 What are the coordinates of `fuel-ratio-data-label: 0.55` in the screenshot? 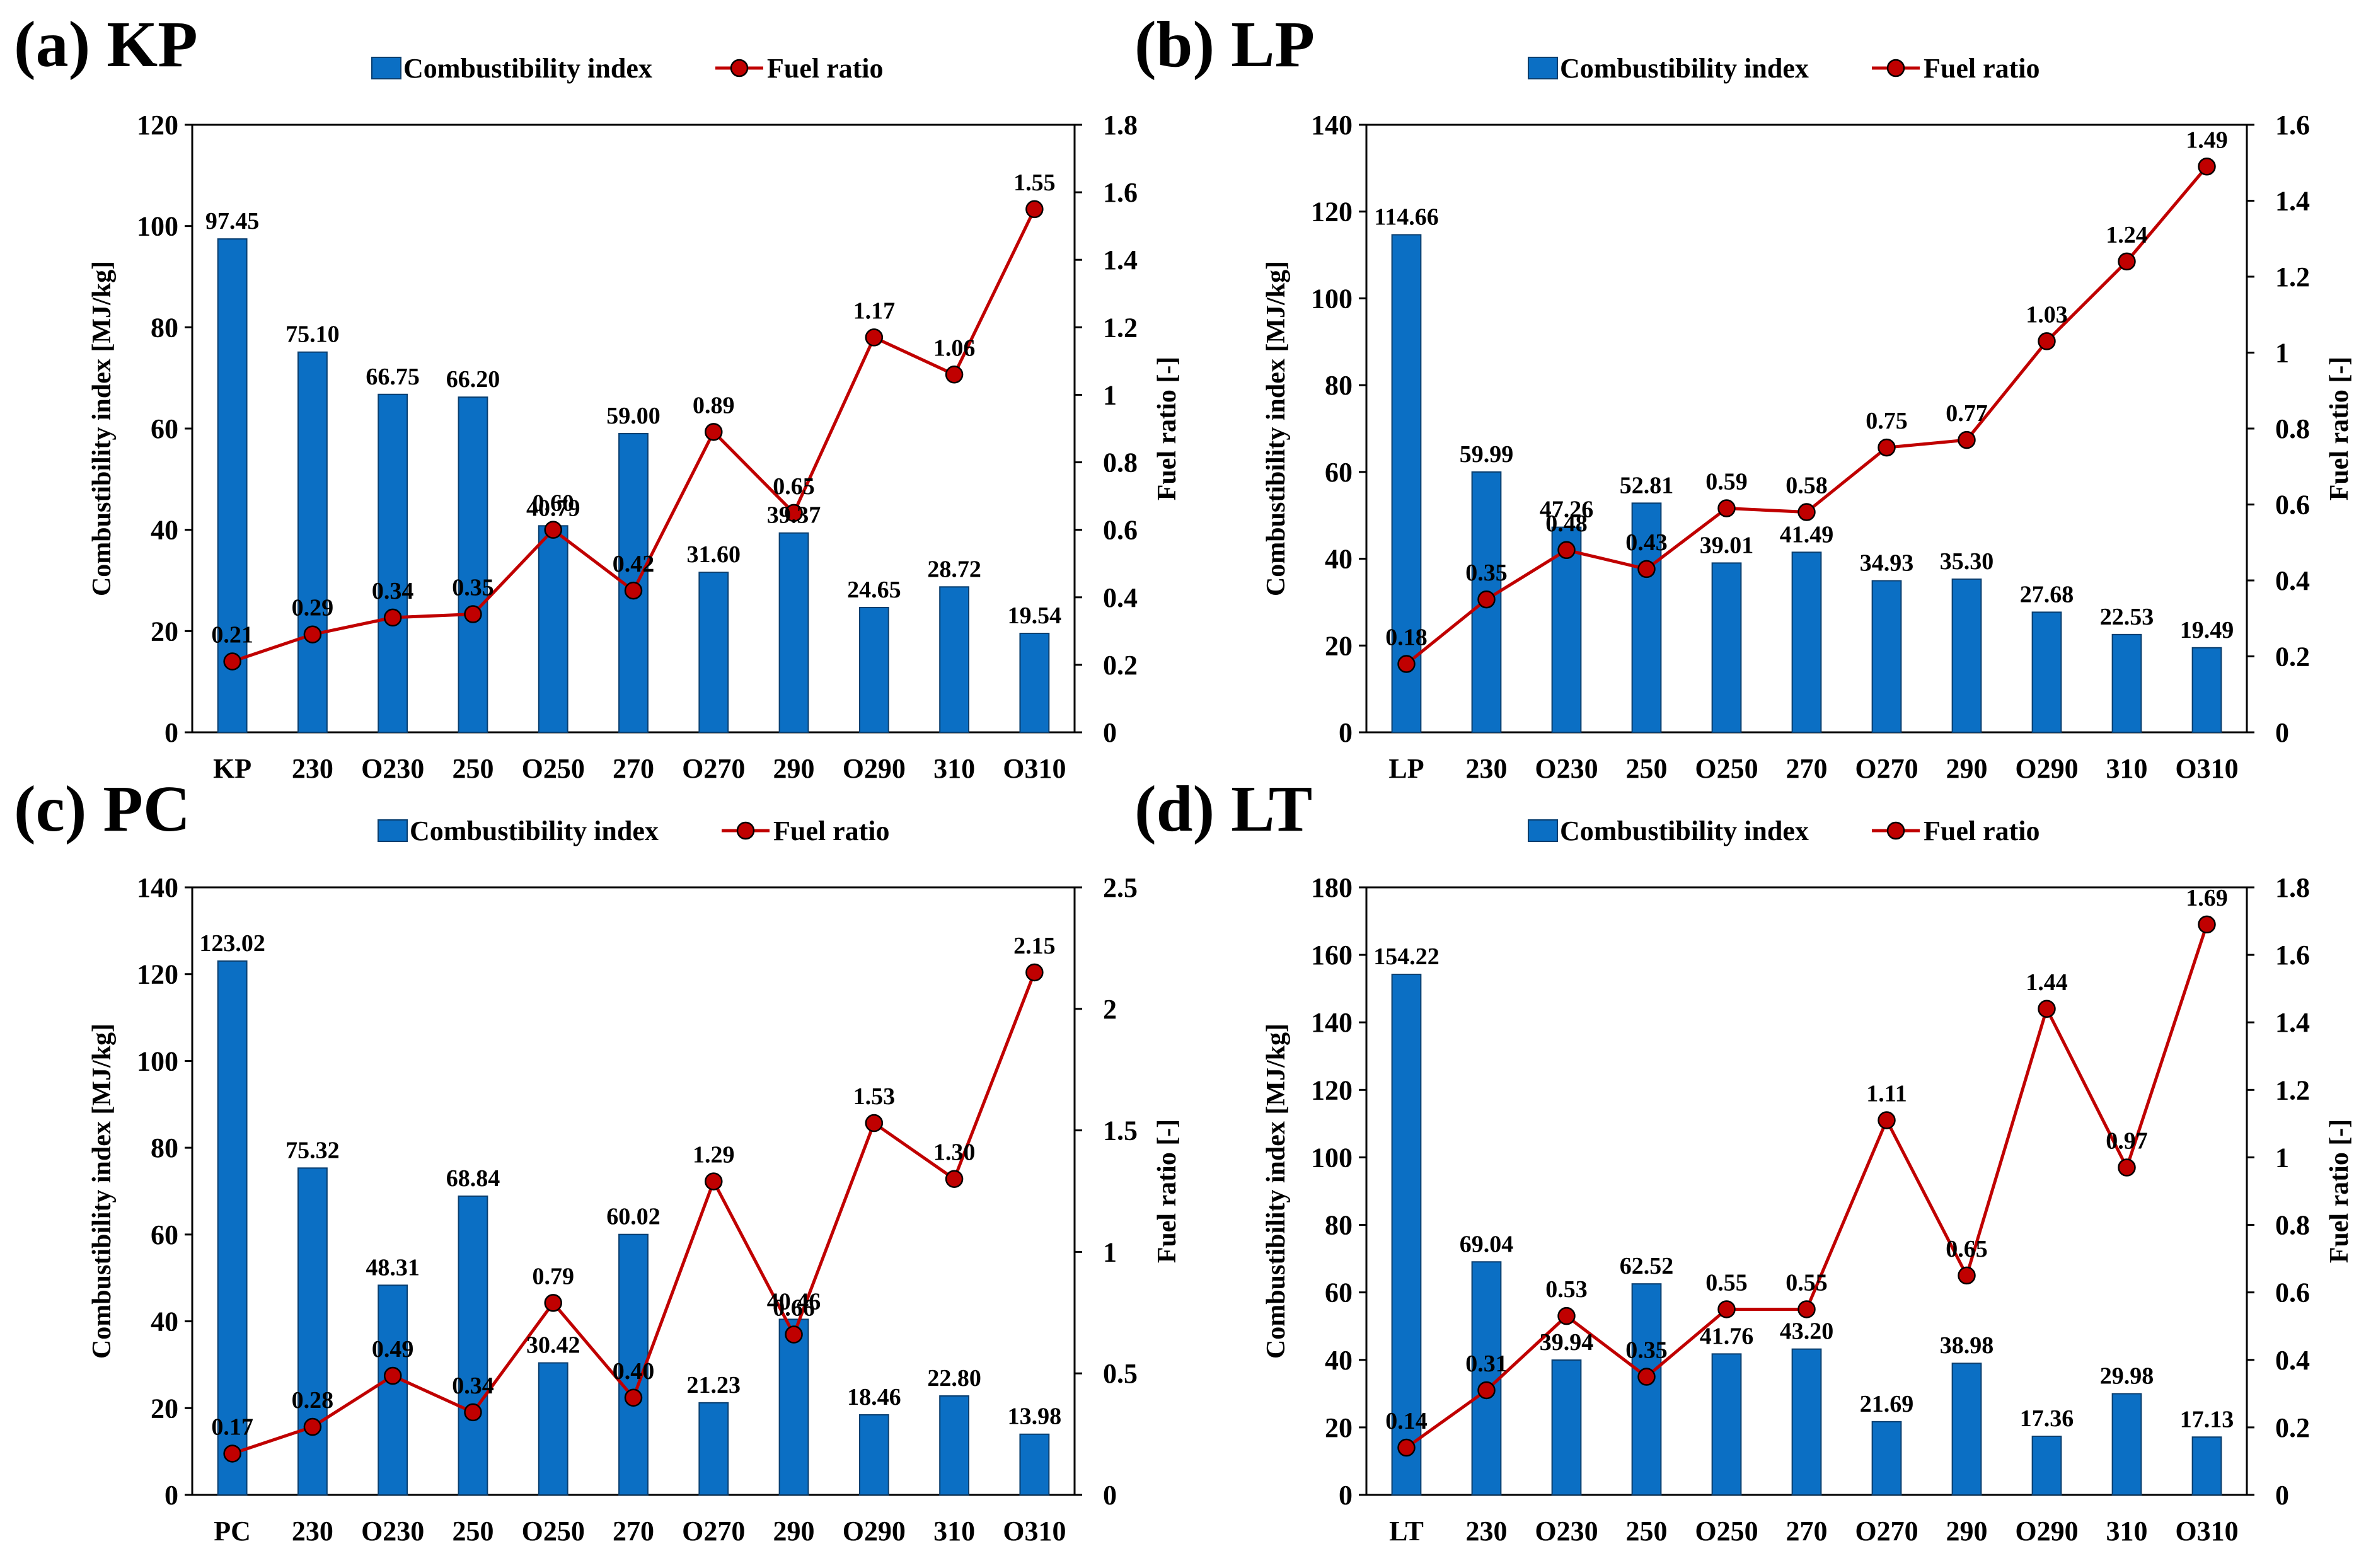 It's located at (1726, 1283).